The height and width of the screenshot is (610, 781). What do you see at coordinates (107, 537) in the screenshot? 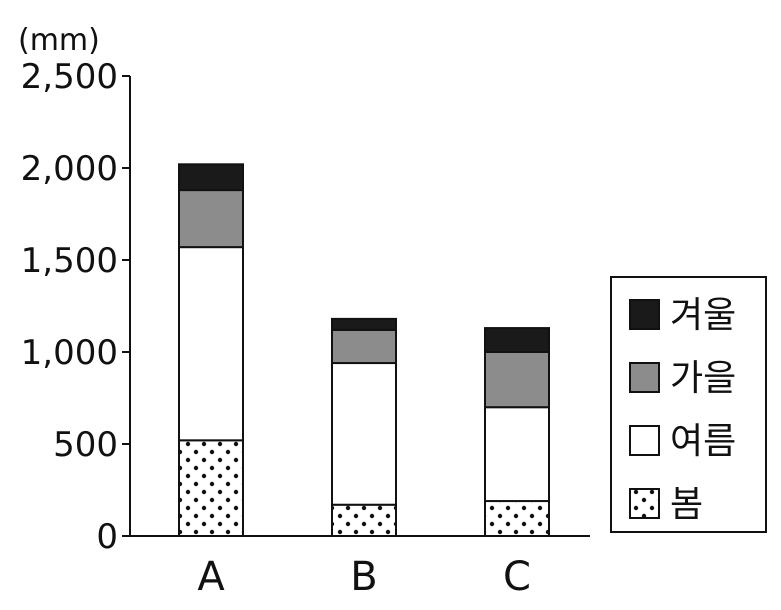
I see `y-tick-label: 0` at bounding box center [107, 537].